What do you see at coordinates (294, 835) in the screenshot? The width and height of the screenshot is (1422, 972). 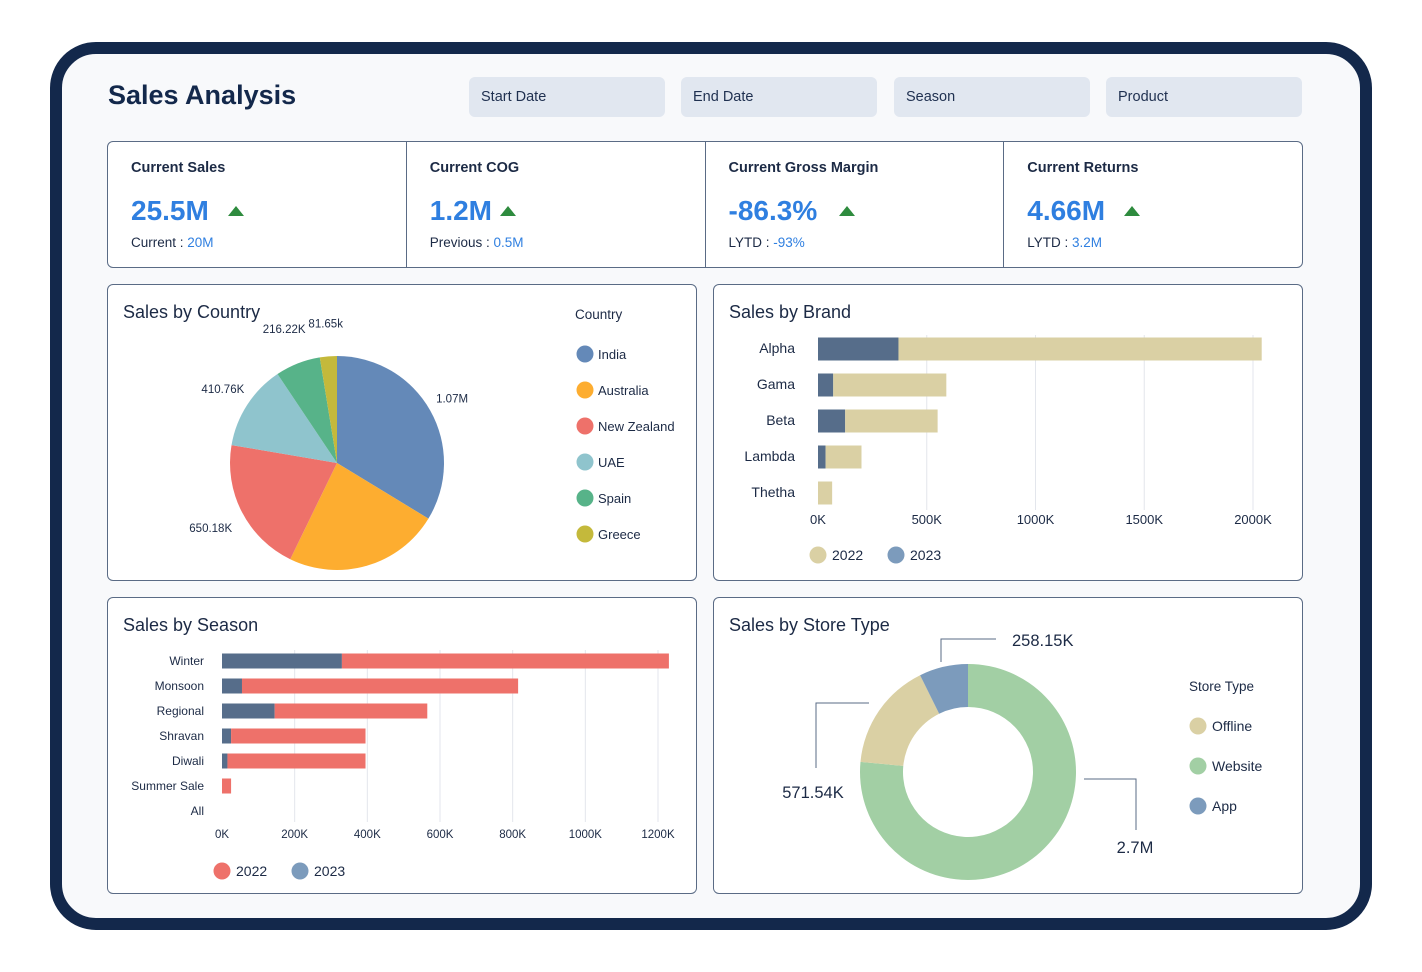 I see `x-tick-label: 200K` at bounding box center [294, 835].